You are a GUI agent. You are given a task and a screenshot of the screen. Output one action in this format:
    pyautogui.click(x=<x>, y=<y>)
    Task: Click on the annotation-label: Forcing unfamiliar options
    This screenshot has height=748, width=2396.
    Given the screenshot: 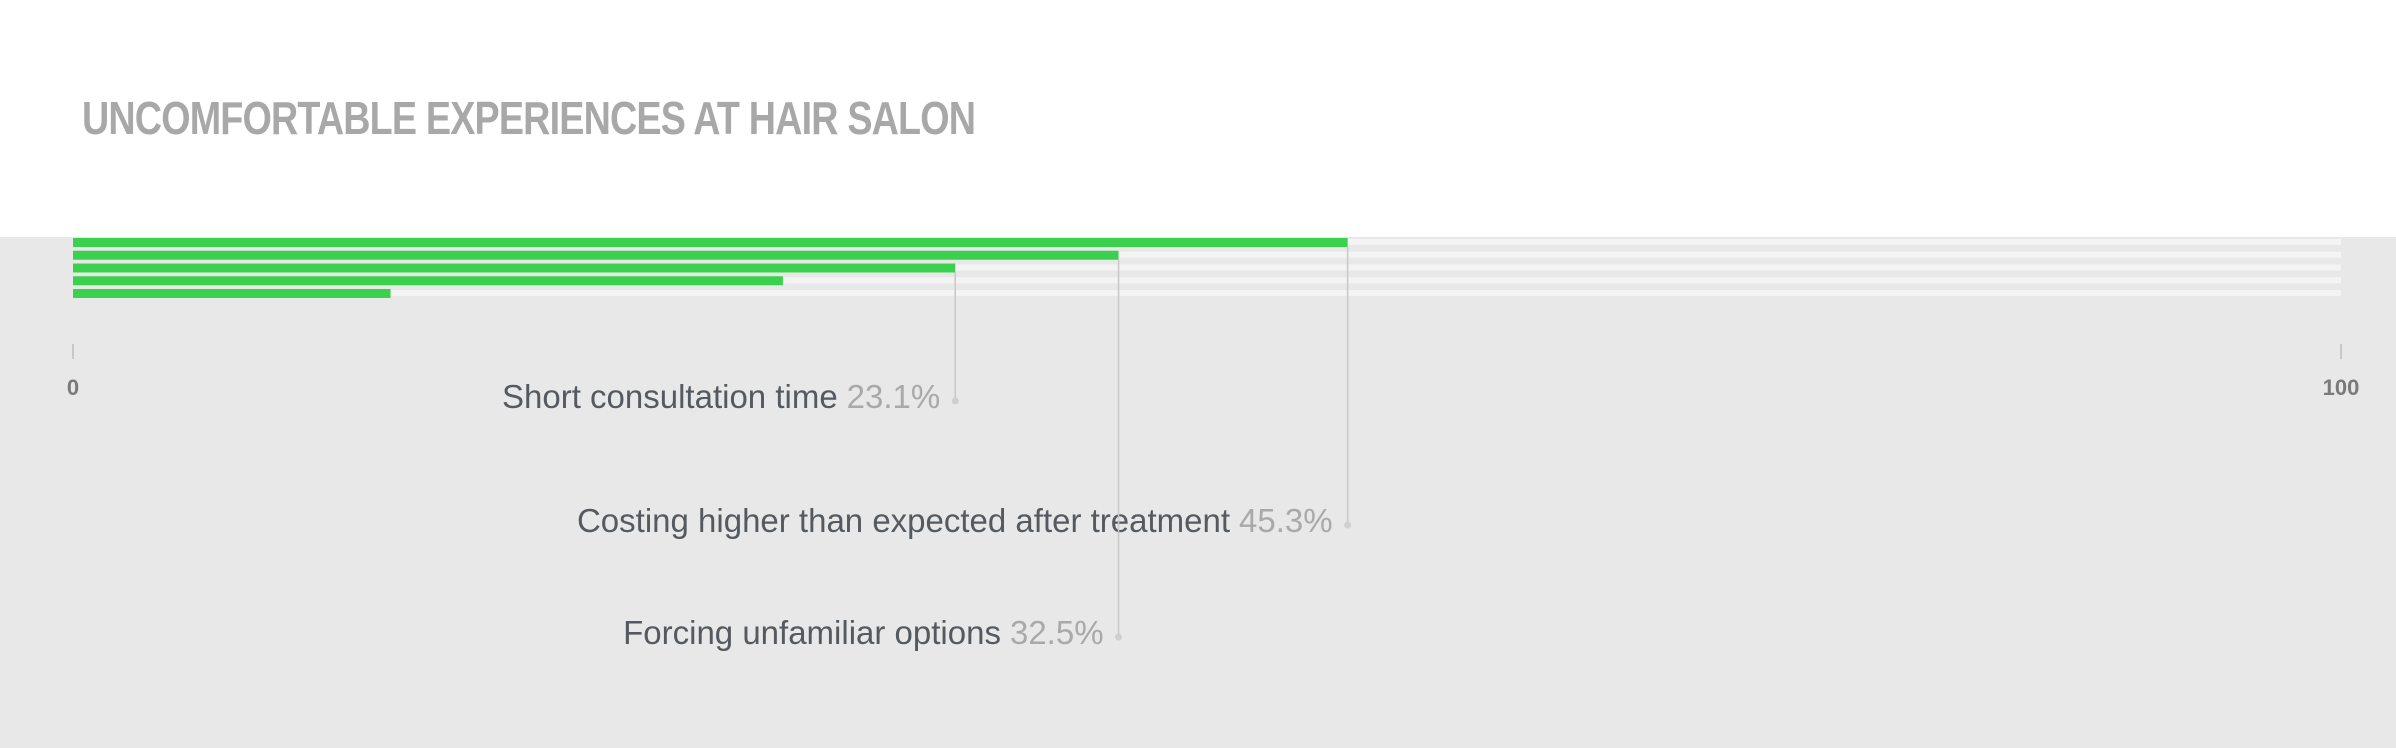 What is the action you would take?
    pyautogui.click(x=812, y=632)
    